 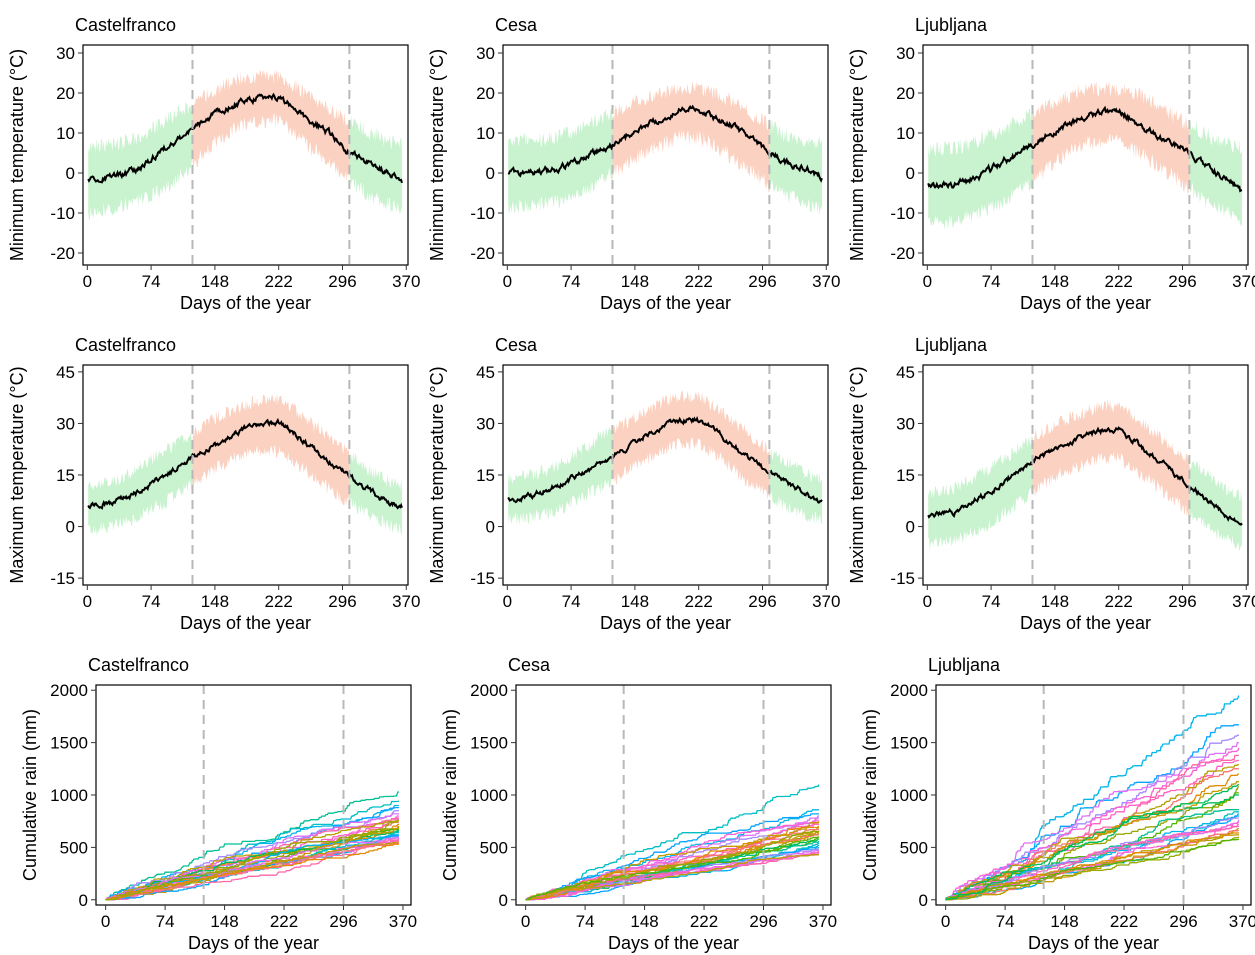 What do you see at coordinates (485, 93) in the screenshot?
I see `y-tick-label: 20` at bounding box center [485, 93].